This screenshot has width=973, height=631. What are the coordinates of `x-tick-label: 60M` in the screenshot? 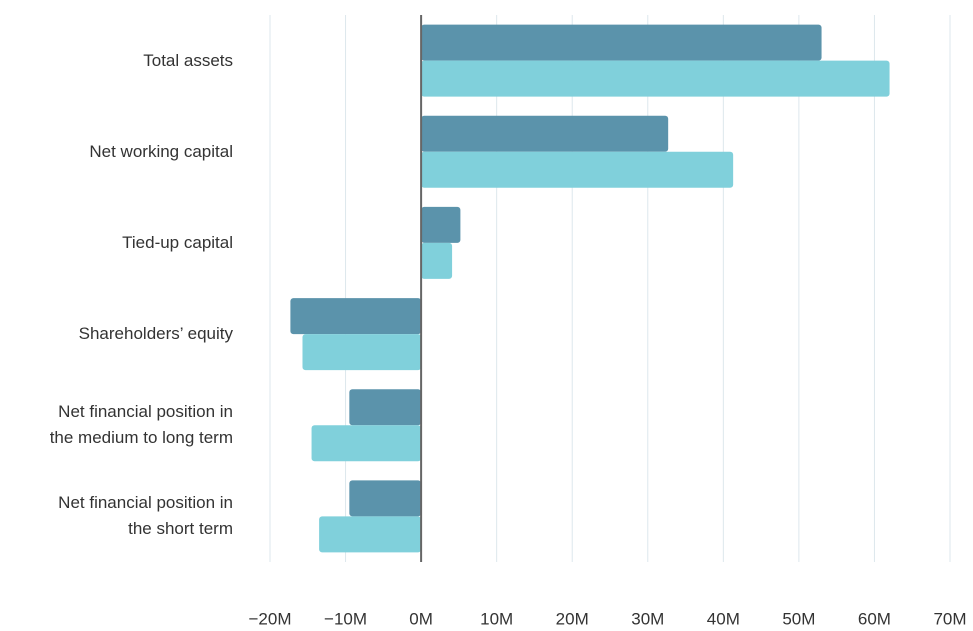 It's located at (874, 618).